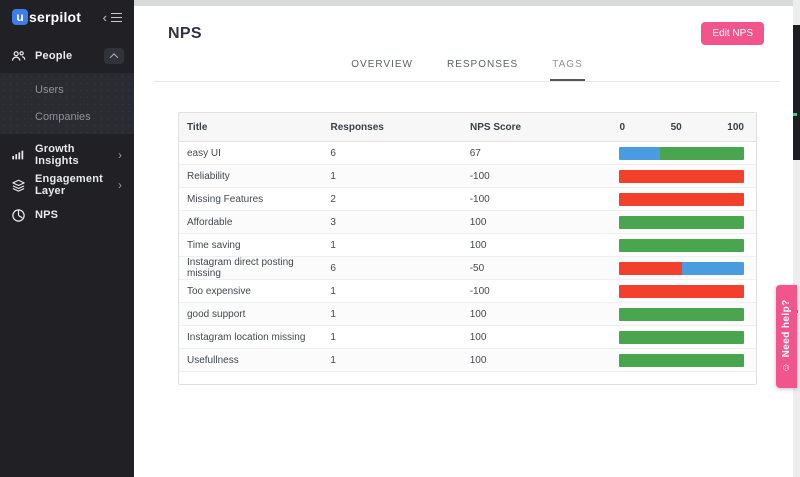  What do you see at coordinates (67, 155) in the screenshot?
I see `sidebar-item-growth-insights: Growth Insights ›` at bounding box center [67, 155].